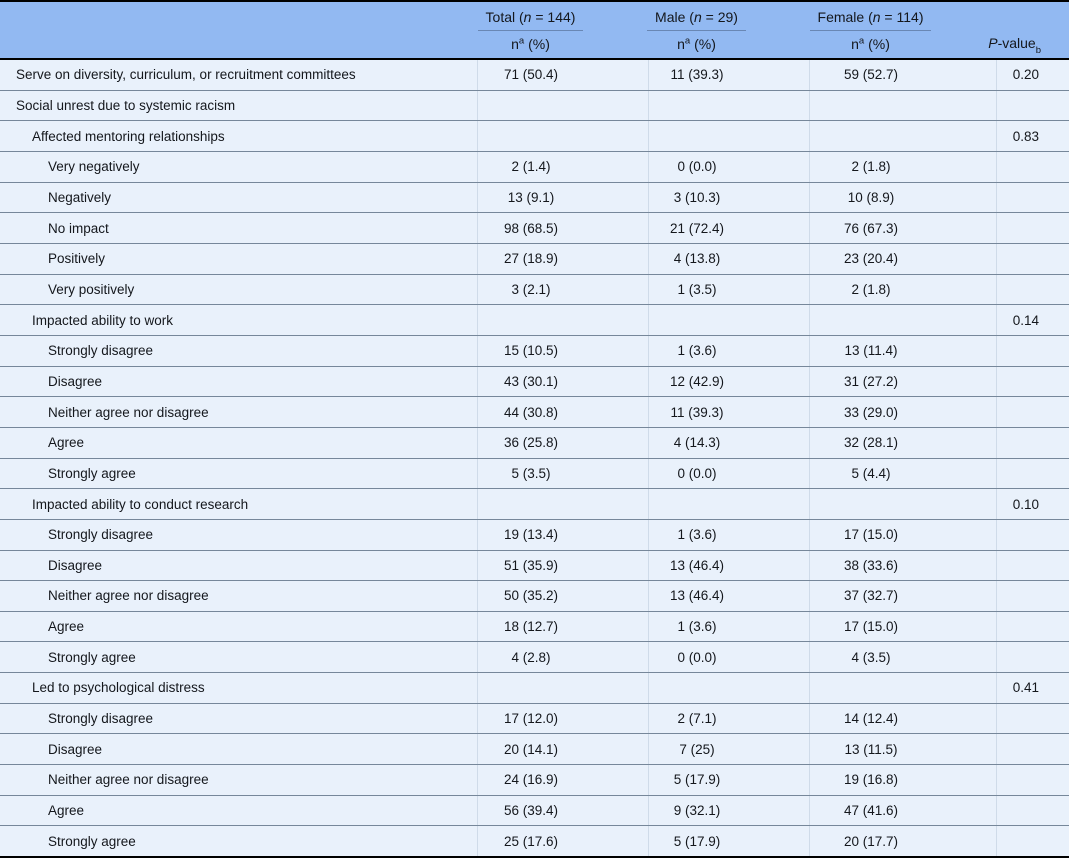 This screenshot has height=858, width=1069. I want to click on table-row: Agree 18 (12.7) 1 (3.6) 17 (15.0), so click(534, 626).